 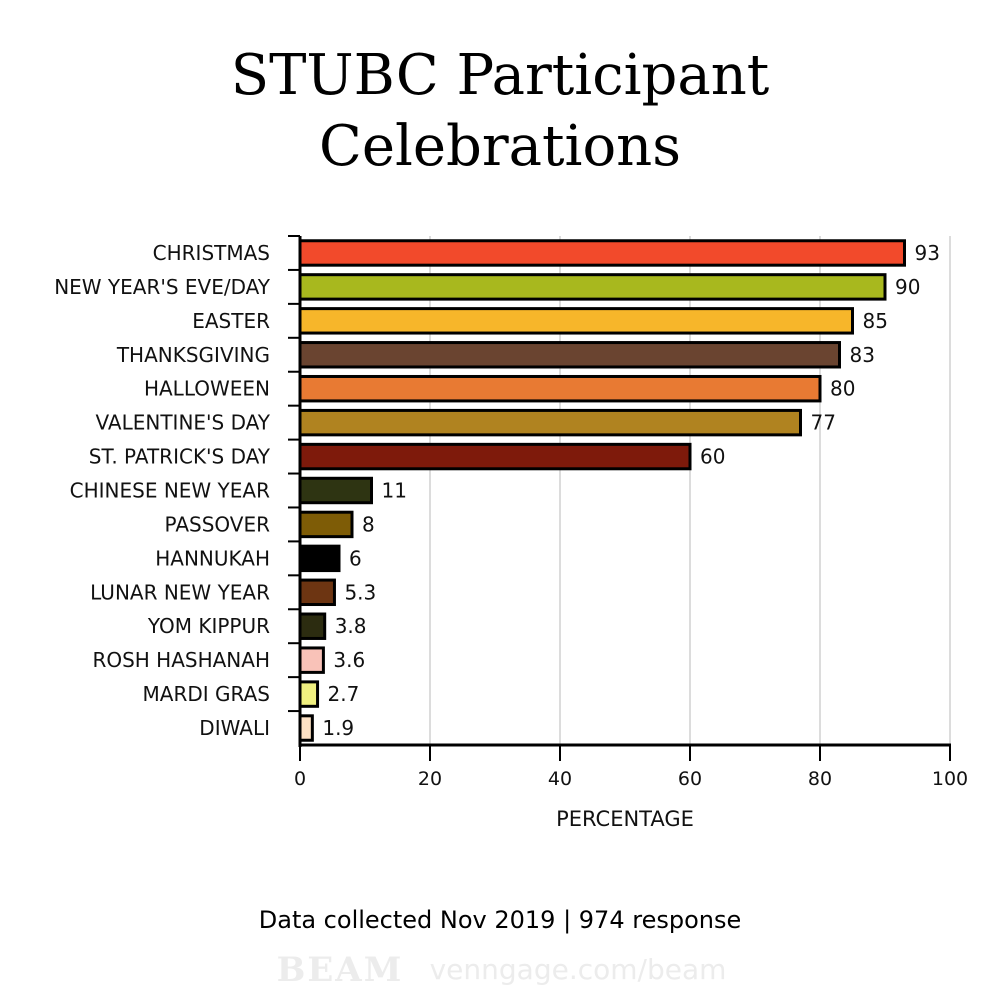 I want to click on category-label: NEW YEAR'S EVE/DAY, so click(x=162, y=287).